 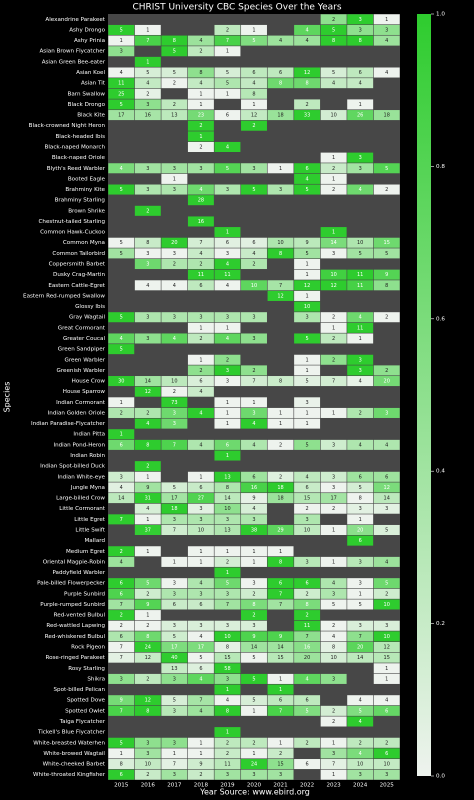 What do you see at coordinates (85, 190) in the screenshot?
I see `y-tick-label: Brahminy Kite` at bounding box center [85, 190].